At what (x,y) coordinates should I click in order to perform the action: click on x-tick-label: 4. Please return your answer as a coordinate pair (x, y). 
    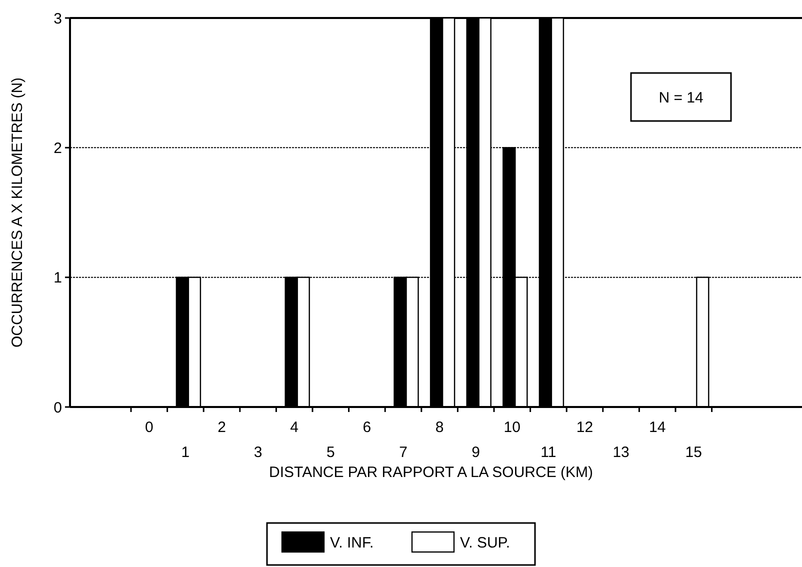
    Looking at the image, I should click on (294, 427).